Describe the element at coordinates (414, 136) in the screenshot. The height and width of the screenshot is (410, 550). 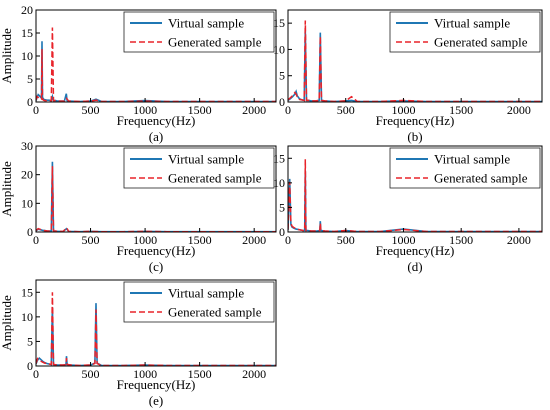
I see `panel-label: (b)` at that location.